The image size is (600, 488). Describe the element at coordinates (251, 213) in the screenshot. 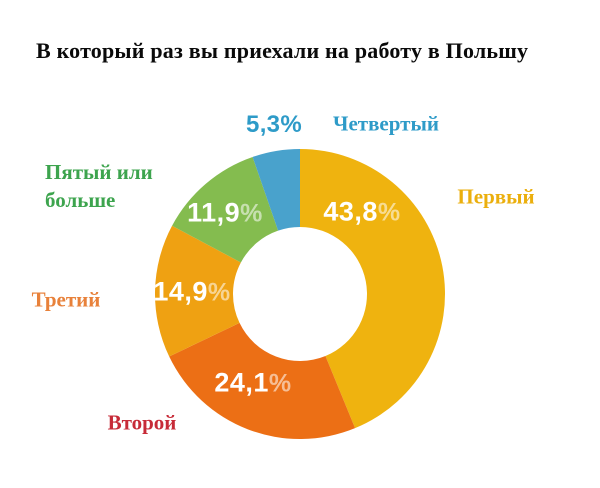

I see `value-unit-fifth-or-more: %` at that location.